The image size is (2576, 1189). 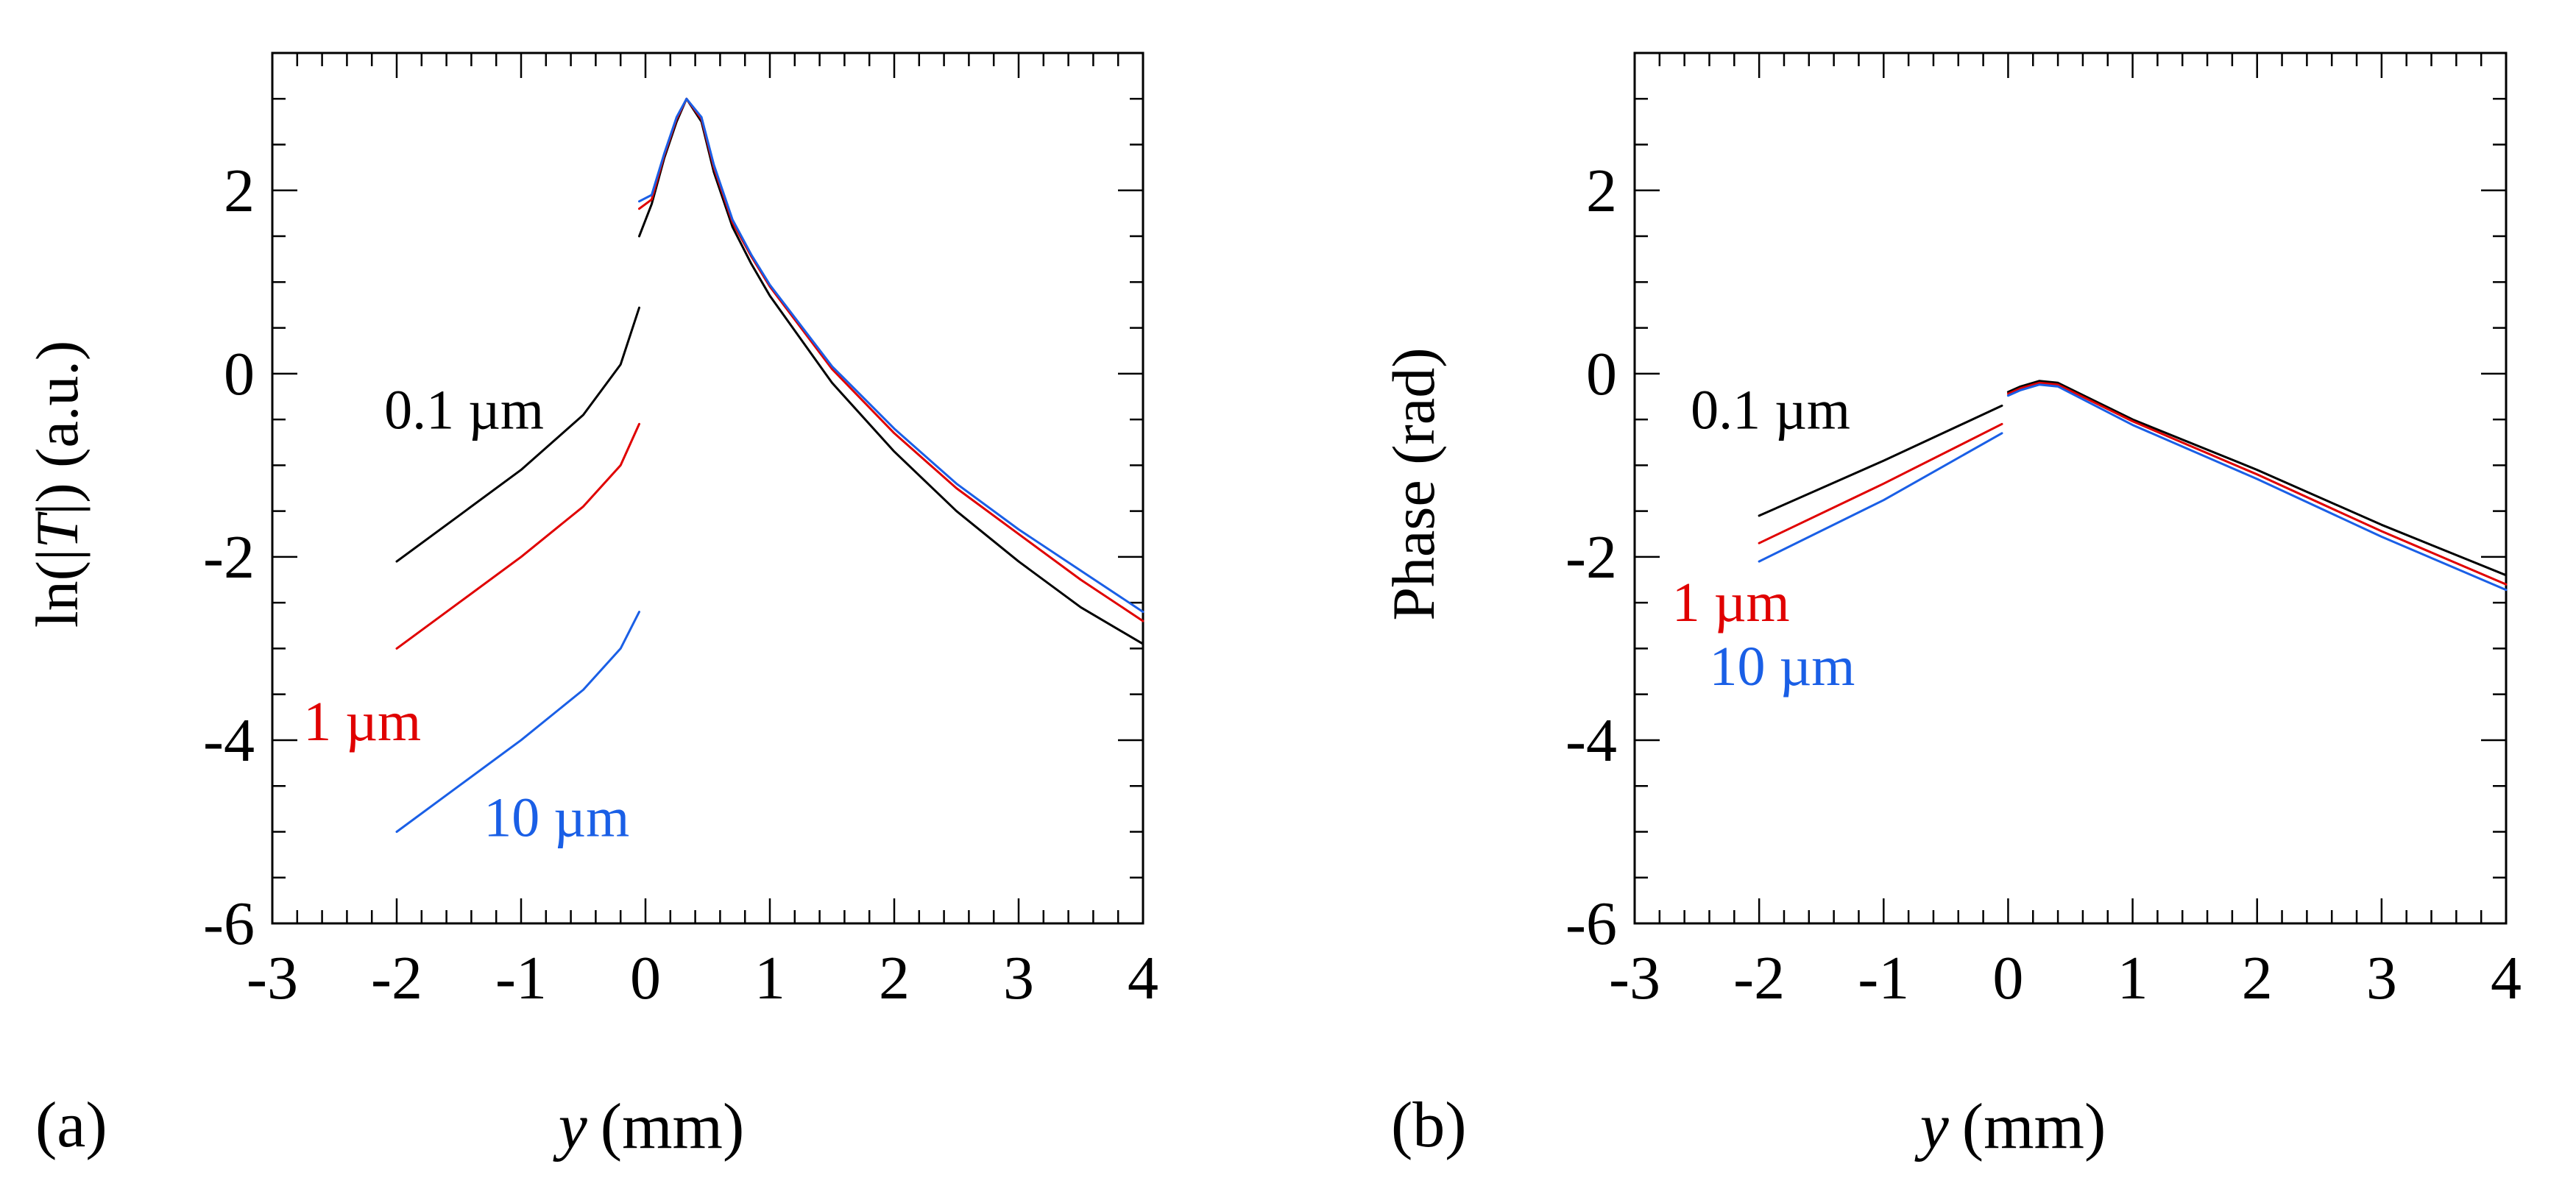 I want to click on panel-b-y-tick-label: -4, so click(x=1591, y=740).